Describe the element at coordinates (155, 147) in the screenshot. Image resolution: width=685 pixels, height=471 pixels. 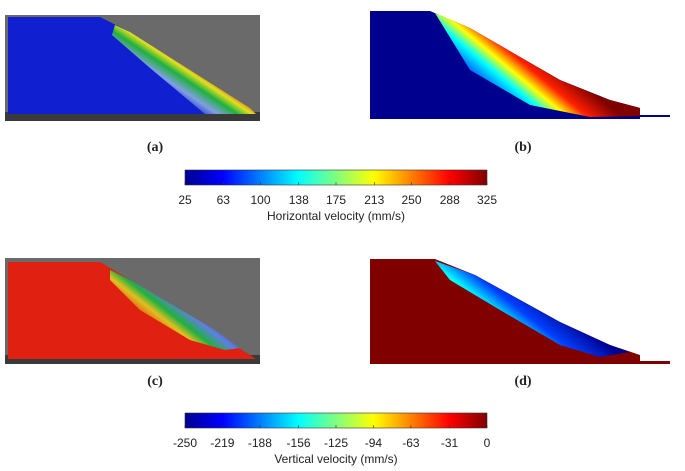
I see `panel-label: (a)` at that location.